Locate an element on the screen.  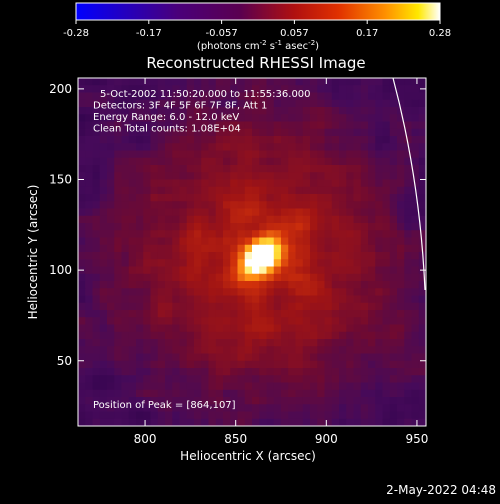
solar-limb-curve is located at coordinates (409, 184).